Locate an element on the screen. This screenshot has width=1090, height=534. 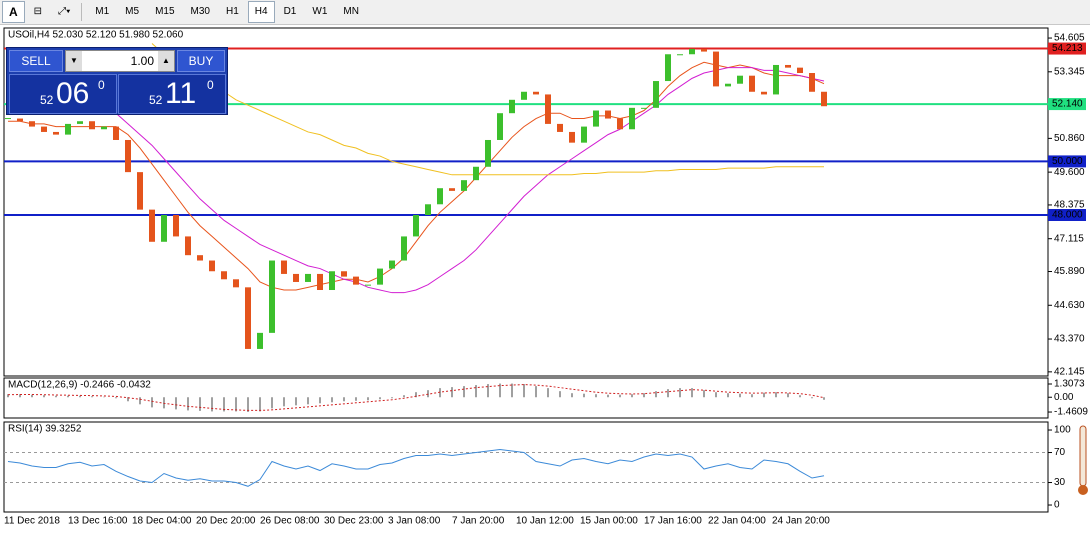
thermo-icon is located at coordinates (1083, 456).